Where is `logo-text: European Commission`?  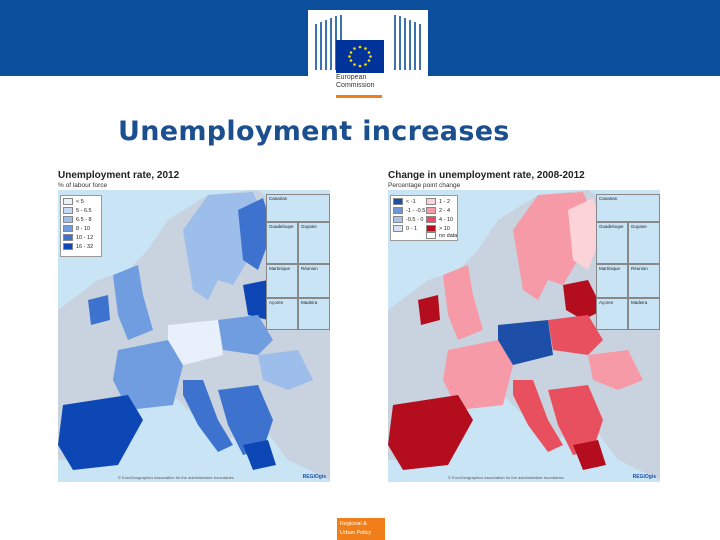 logo-text: European Commission is located at coordinates (355, 82).